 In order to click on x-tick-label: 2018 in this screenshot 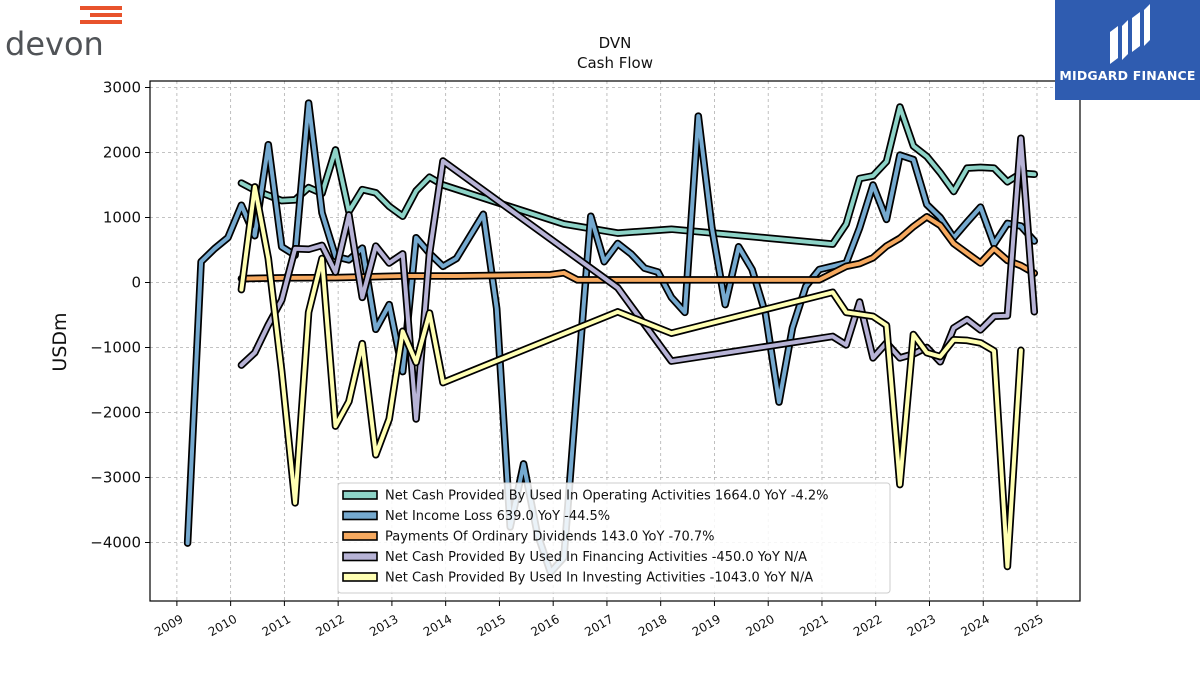, I will do `click(652, 625)`.